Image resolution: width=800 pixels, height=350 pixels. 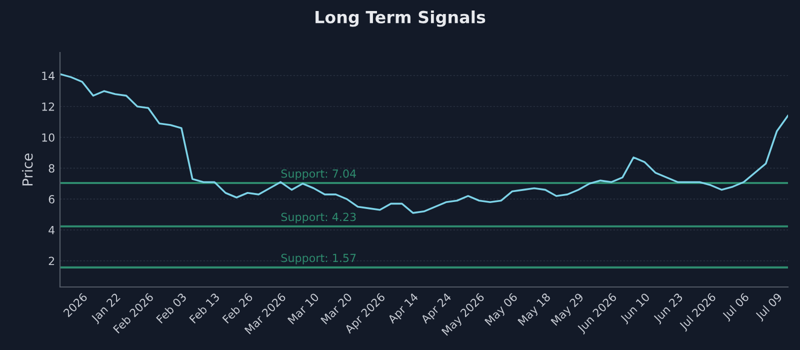 What do you see at coordinates (51, 260) in the screenshot?
I see `y-tick-label: 2` at bounding box center [51, 260].